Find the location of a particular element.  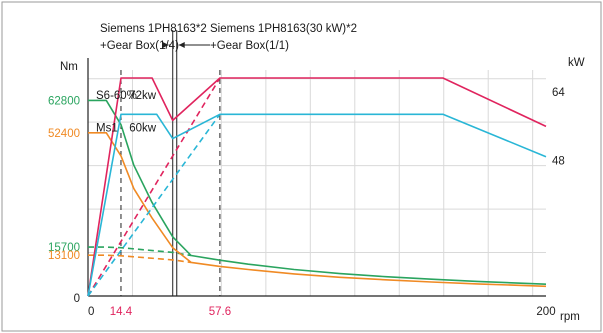

region-right-arrowhead is located at coordinates (181, 45).